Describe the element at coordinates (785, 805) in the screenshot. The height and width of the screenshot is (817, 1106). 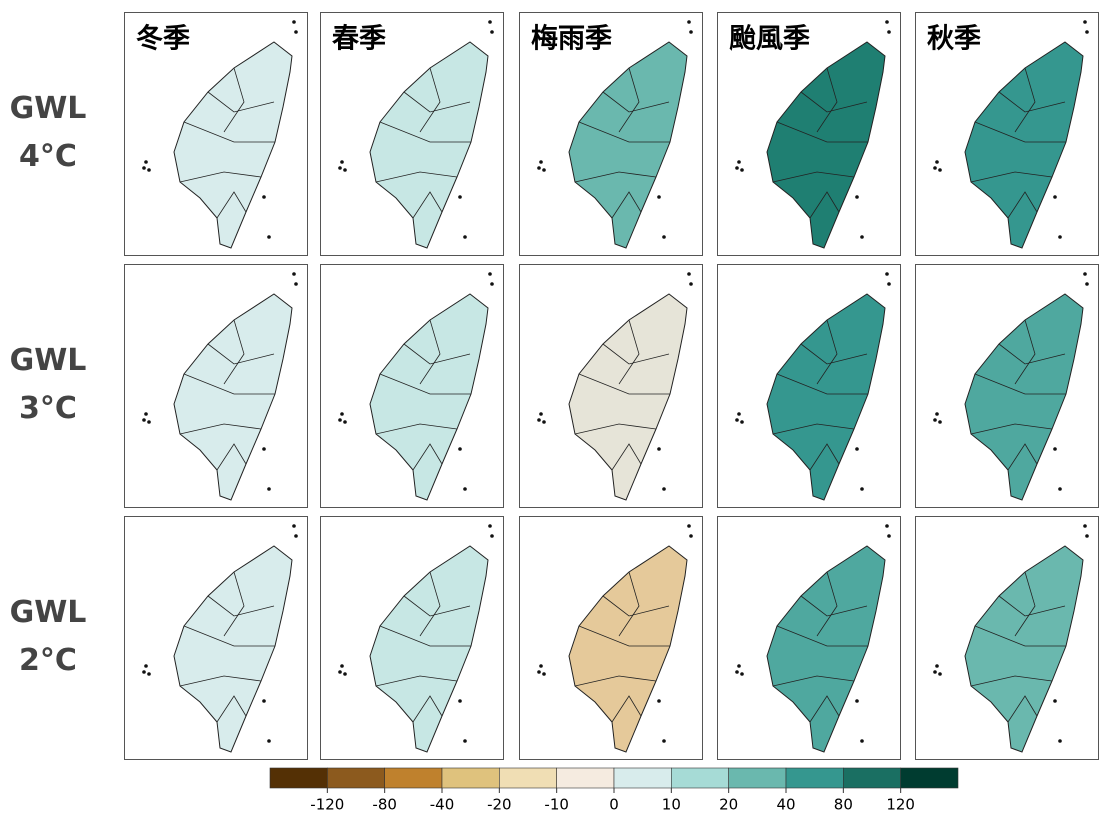
I see `tick-label: 40` at that location.